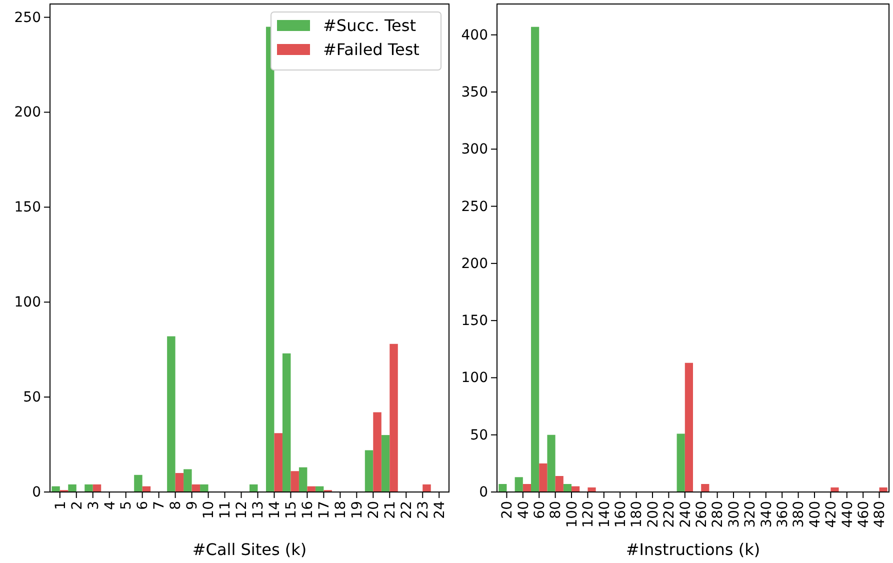 This screenshot has width=893, height=563. Describe the element at coordinates (94, 505) in the screenshot. I see `x-tick-label: 3` at that location.